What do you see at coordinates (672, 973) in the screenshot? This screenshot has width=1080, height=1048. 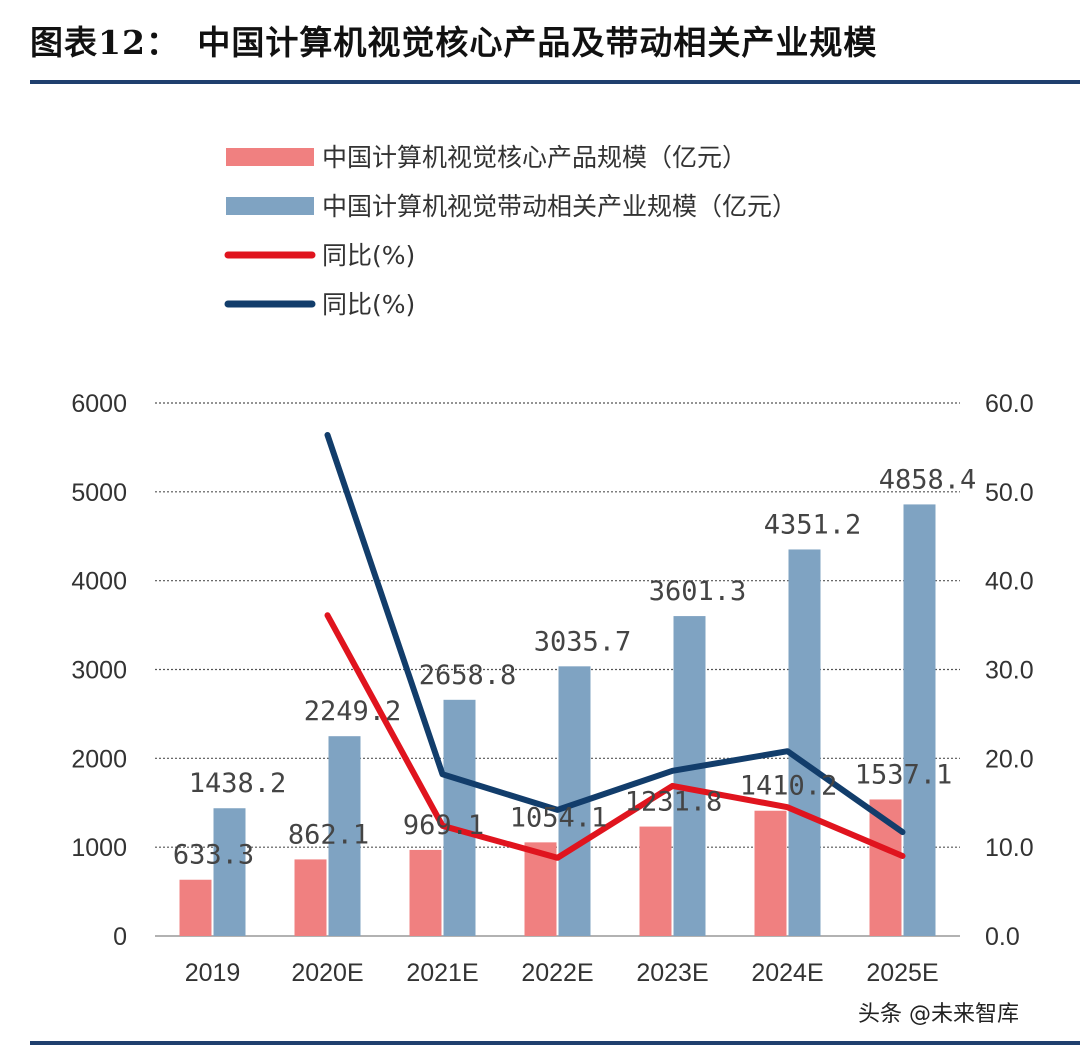 I see `x-tick-label: 2023E` at bounding box center [672, 973].